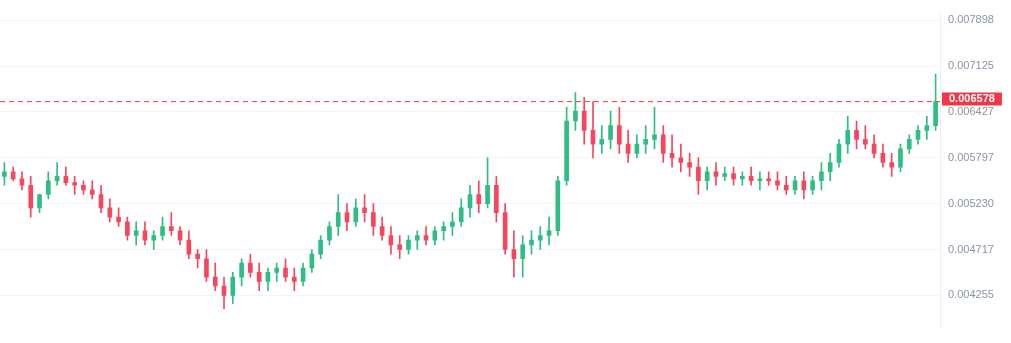 The width and height of the screenshot is (1011, 343). What do you see at coordinates (971, 248) in the screenshot?
I see `y-tick-label: 0.004717` at bounding box center [971, 248].